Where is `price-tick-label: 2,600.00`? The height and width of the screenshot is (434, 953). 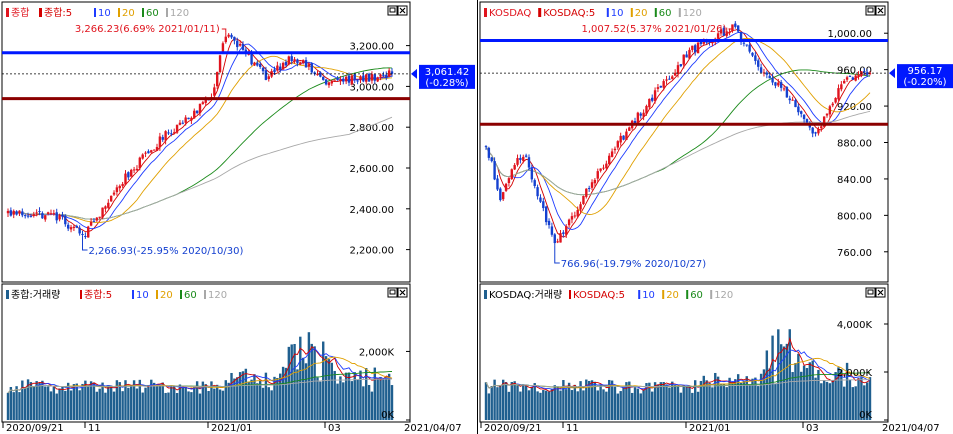
price-tick-label: 2,600.00 is located at coordinates (371, 169).